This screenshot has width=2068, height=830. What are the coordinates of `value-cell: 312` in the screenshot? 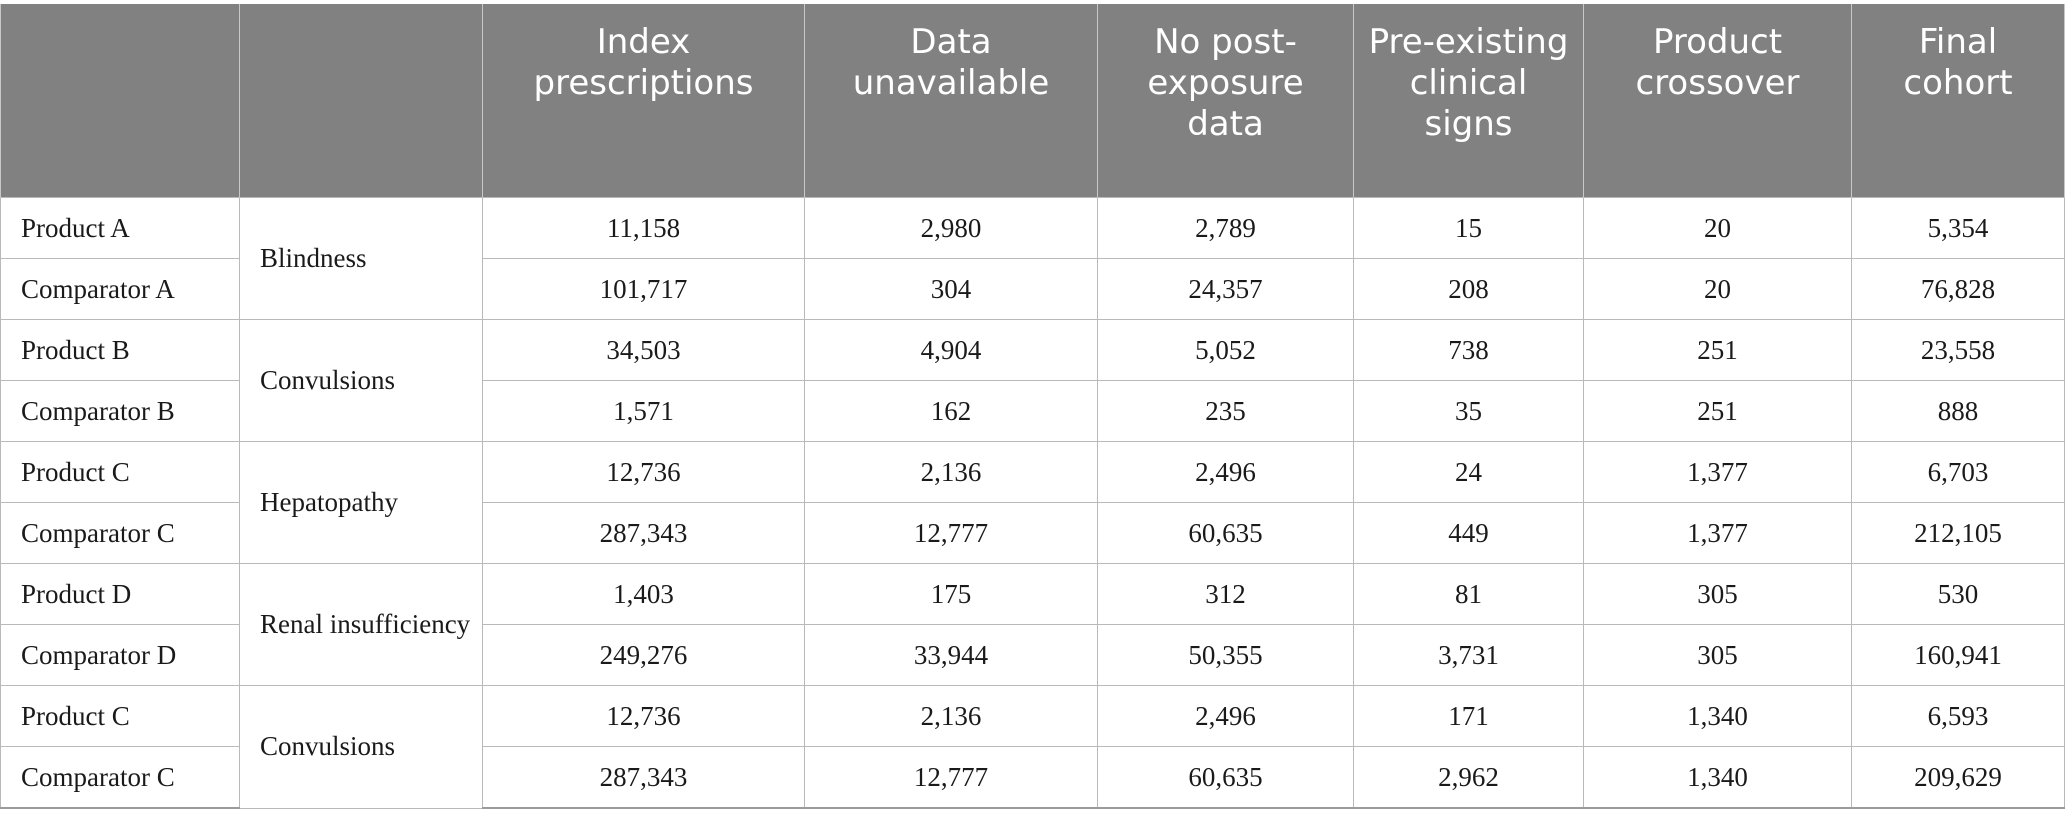 It's located at (1225, 594).